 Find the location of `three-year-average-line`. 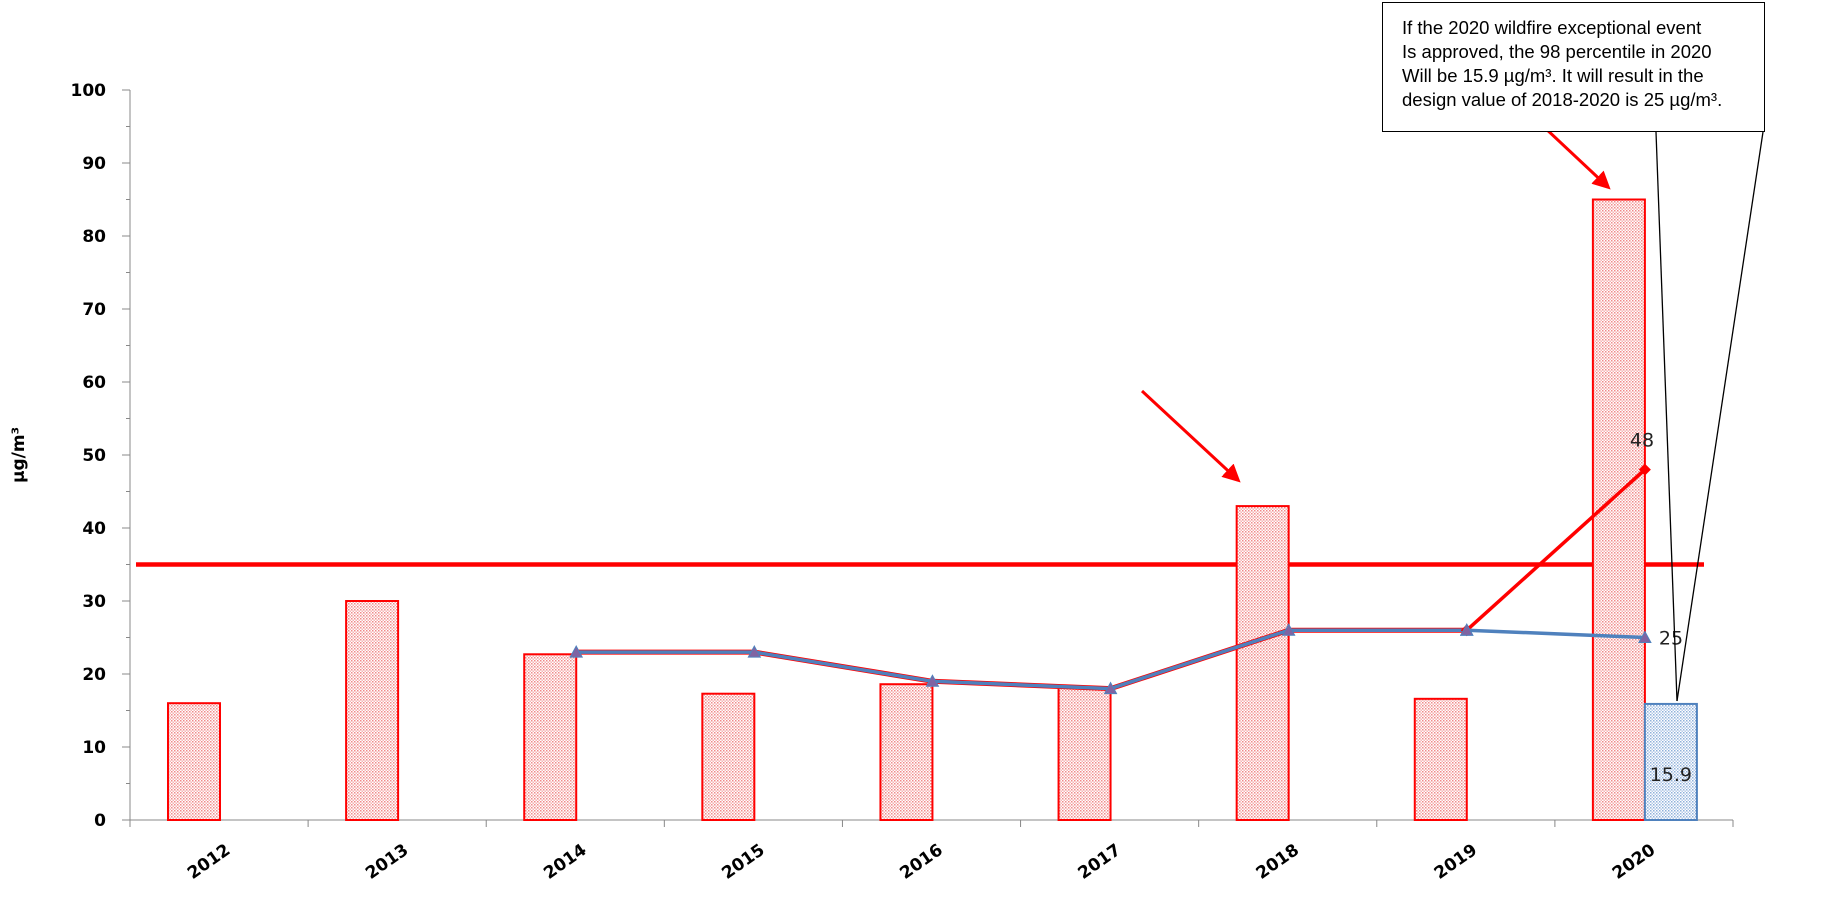

three-year-average-line is located at coordinates (1021, 659).